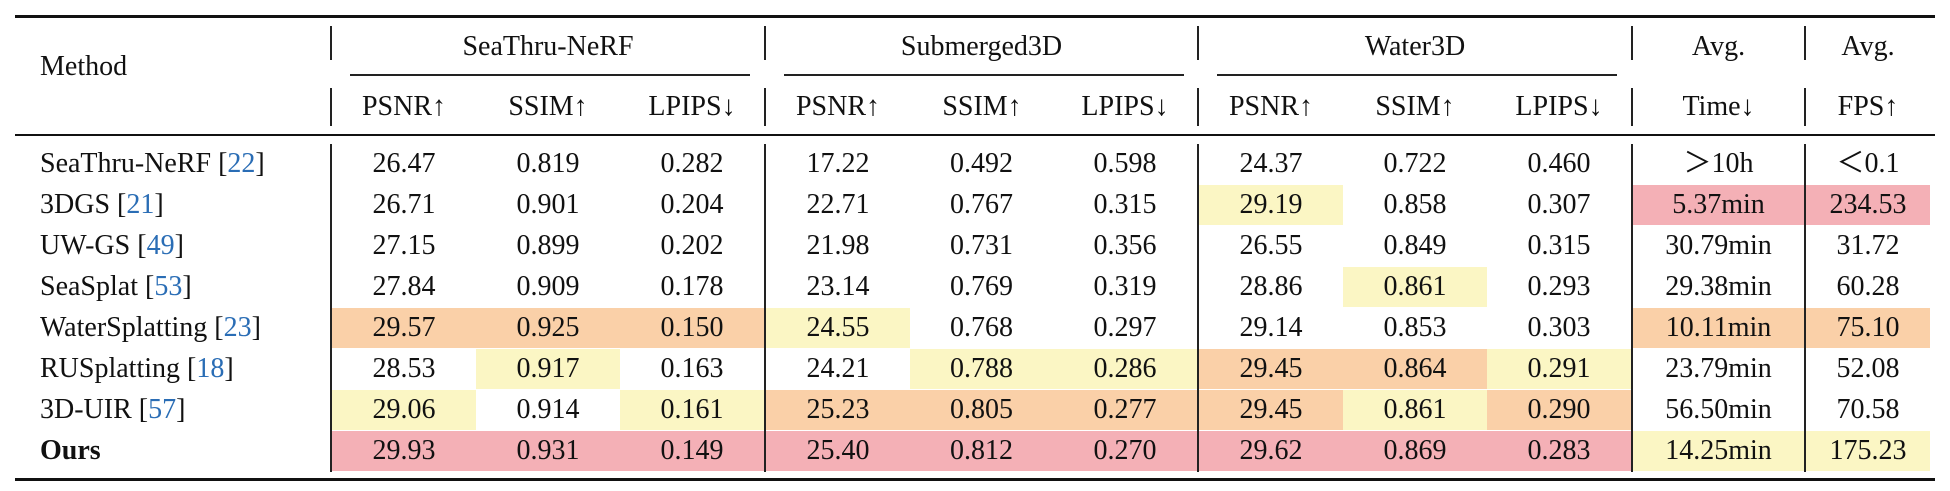  I want to click on citation-link: 21, so click(140, 204).